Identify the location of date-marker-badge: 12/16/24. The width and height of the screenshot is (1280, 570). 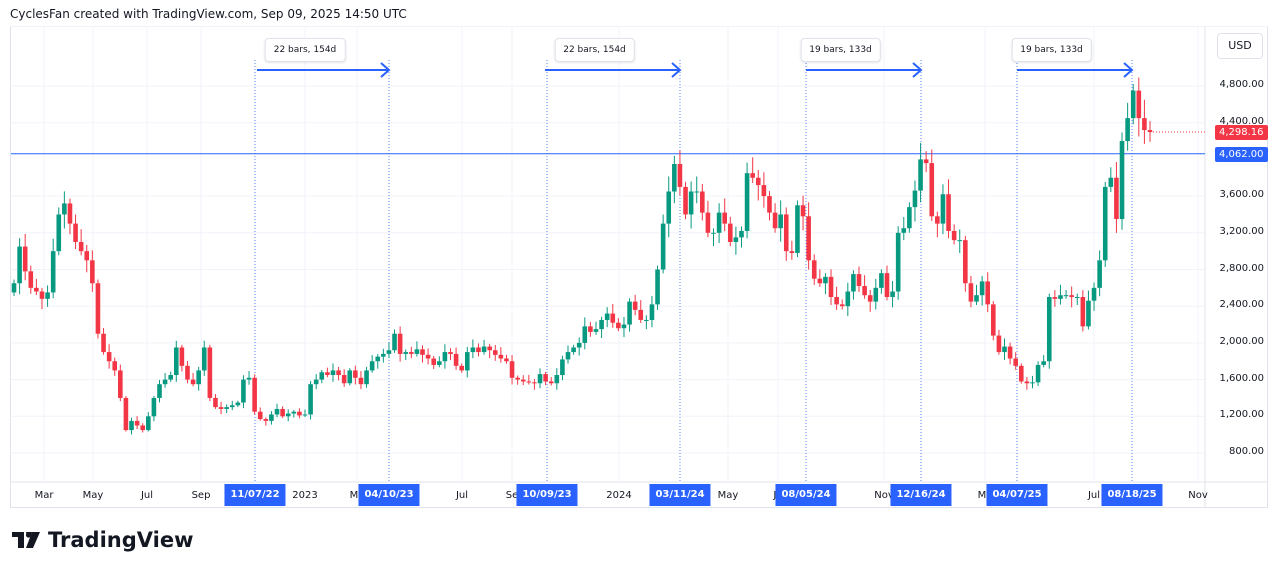
(921, 495).